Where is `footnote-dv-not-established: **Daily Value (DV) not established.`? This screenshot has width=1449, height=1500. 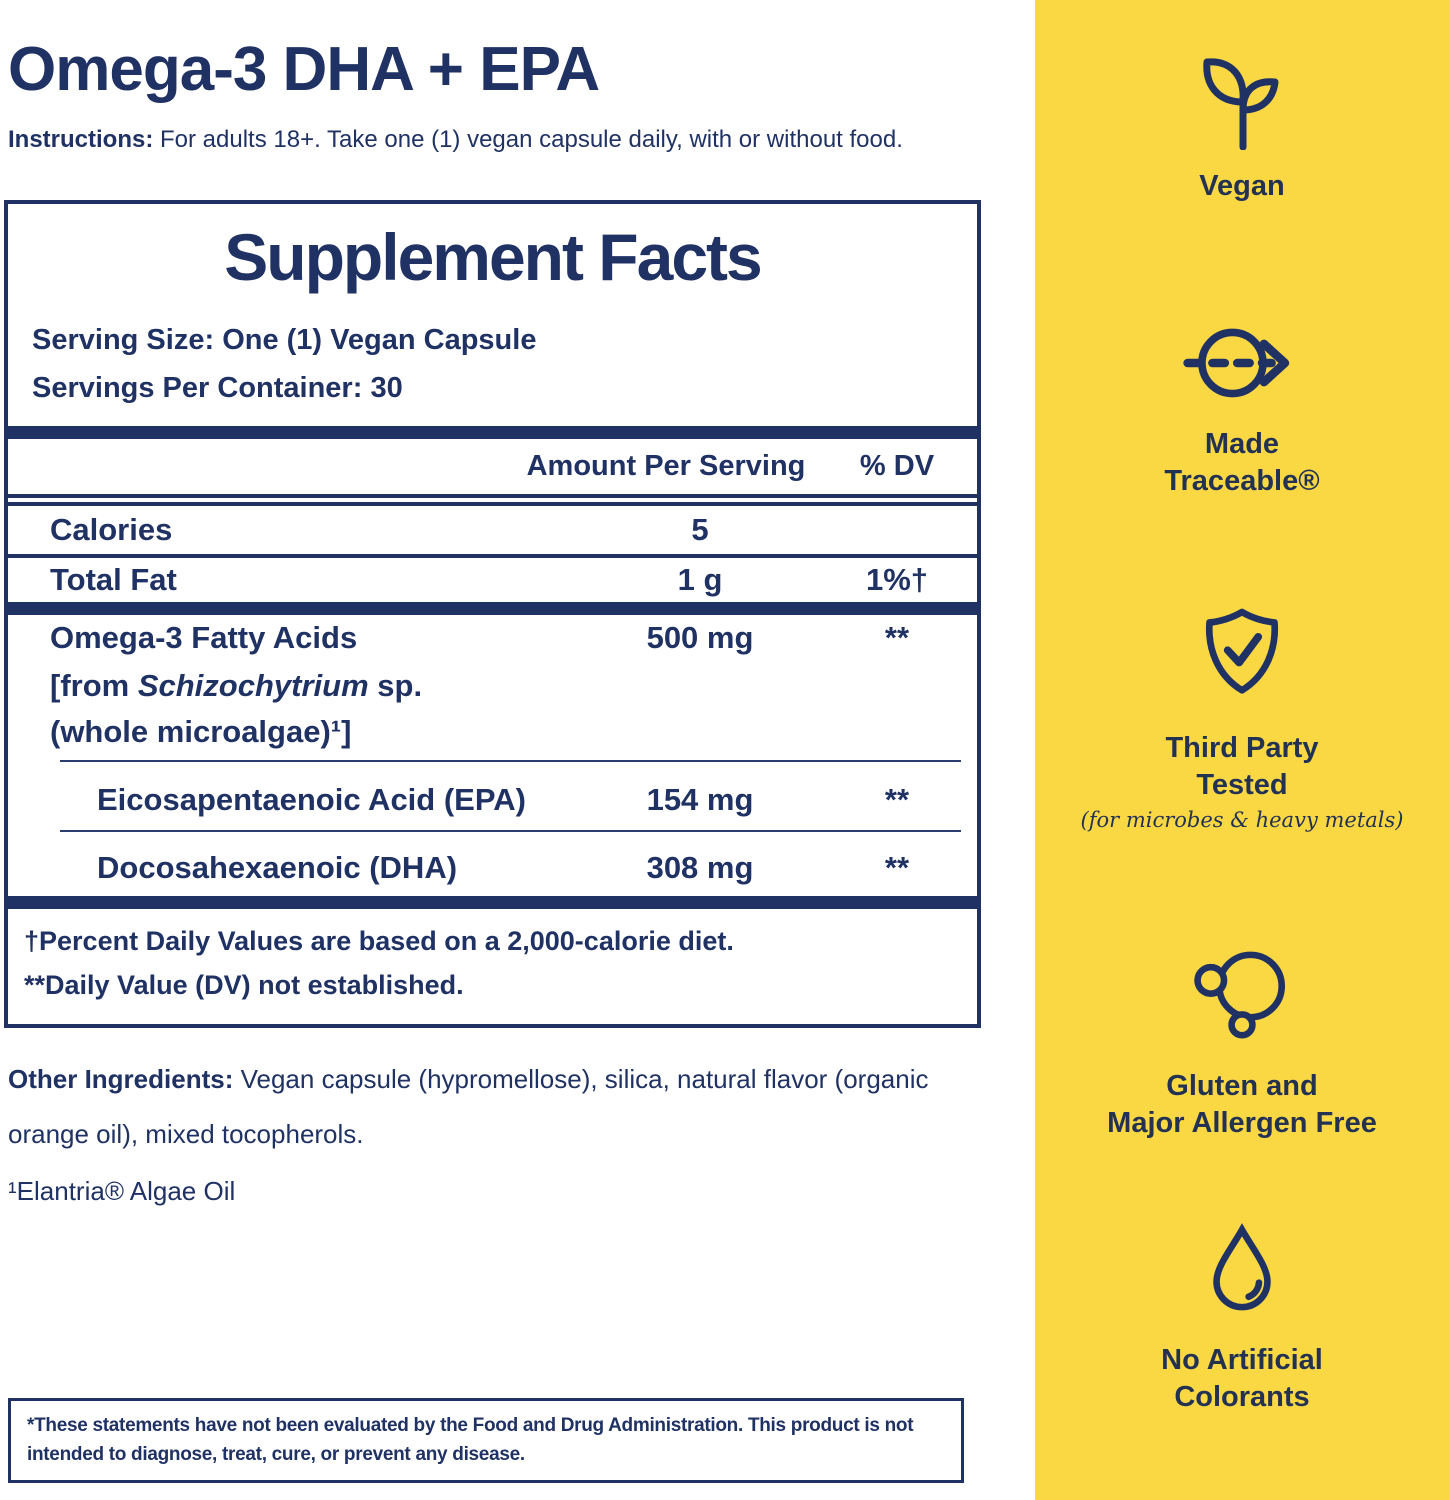
footnote-dv-not-established: **Daily Value (DV) not established. is located at coordinates (244, 985).